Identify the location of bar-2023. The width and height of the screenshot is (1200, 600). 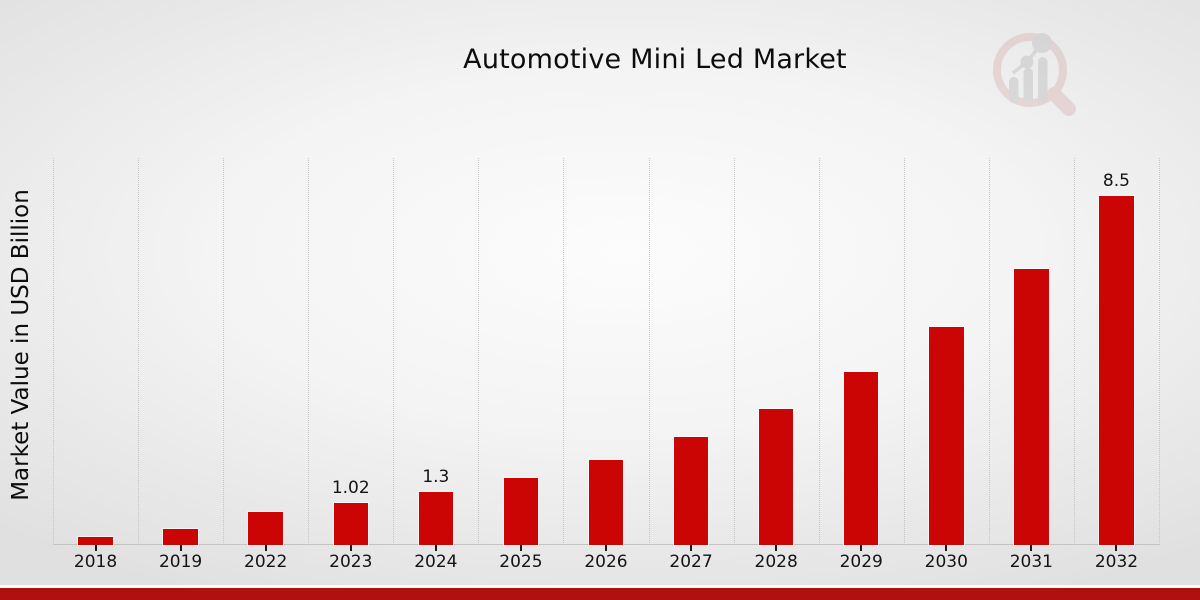
(351, 524).